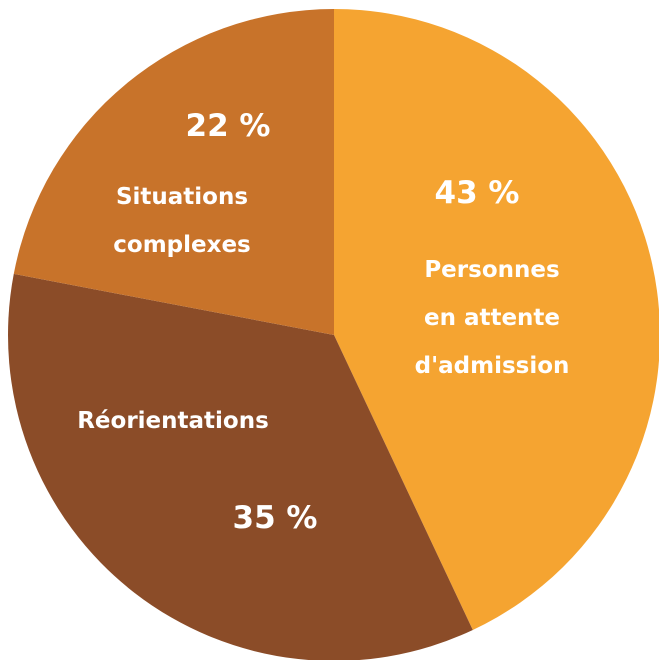  What do you see at coordinates (173, 421) in the screenshot?
I see `slice-label: Réorientations` at bounding box center [173, 421].